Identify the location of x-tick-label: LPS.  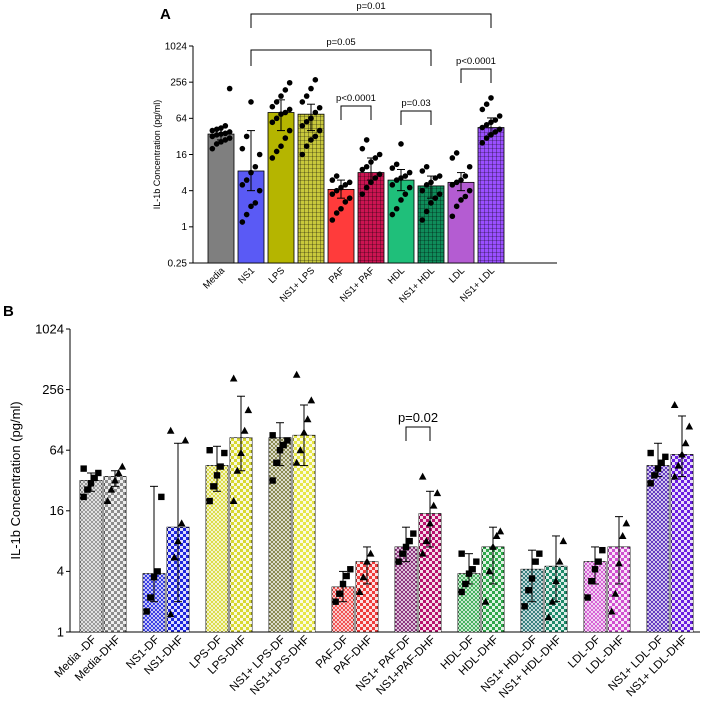
(277, 275).